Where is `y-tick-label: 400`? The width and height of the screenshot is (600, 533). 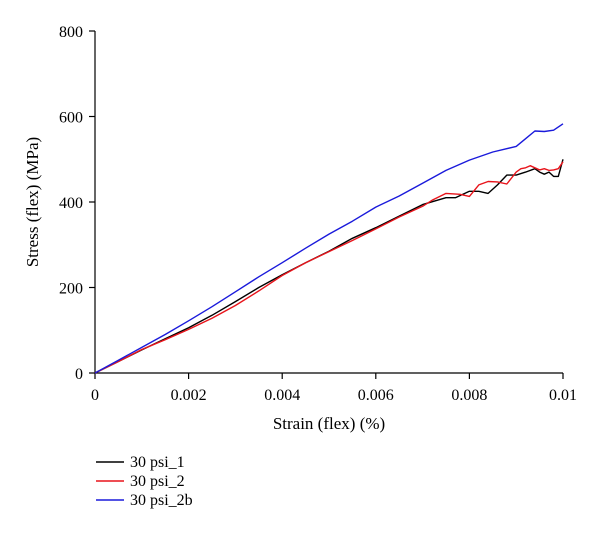 y-tick-label: 400 is located at coordinates (71, 203).